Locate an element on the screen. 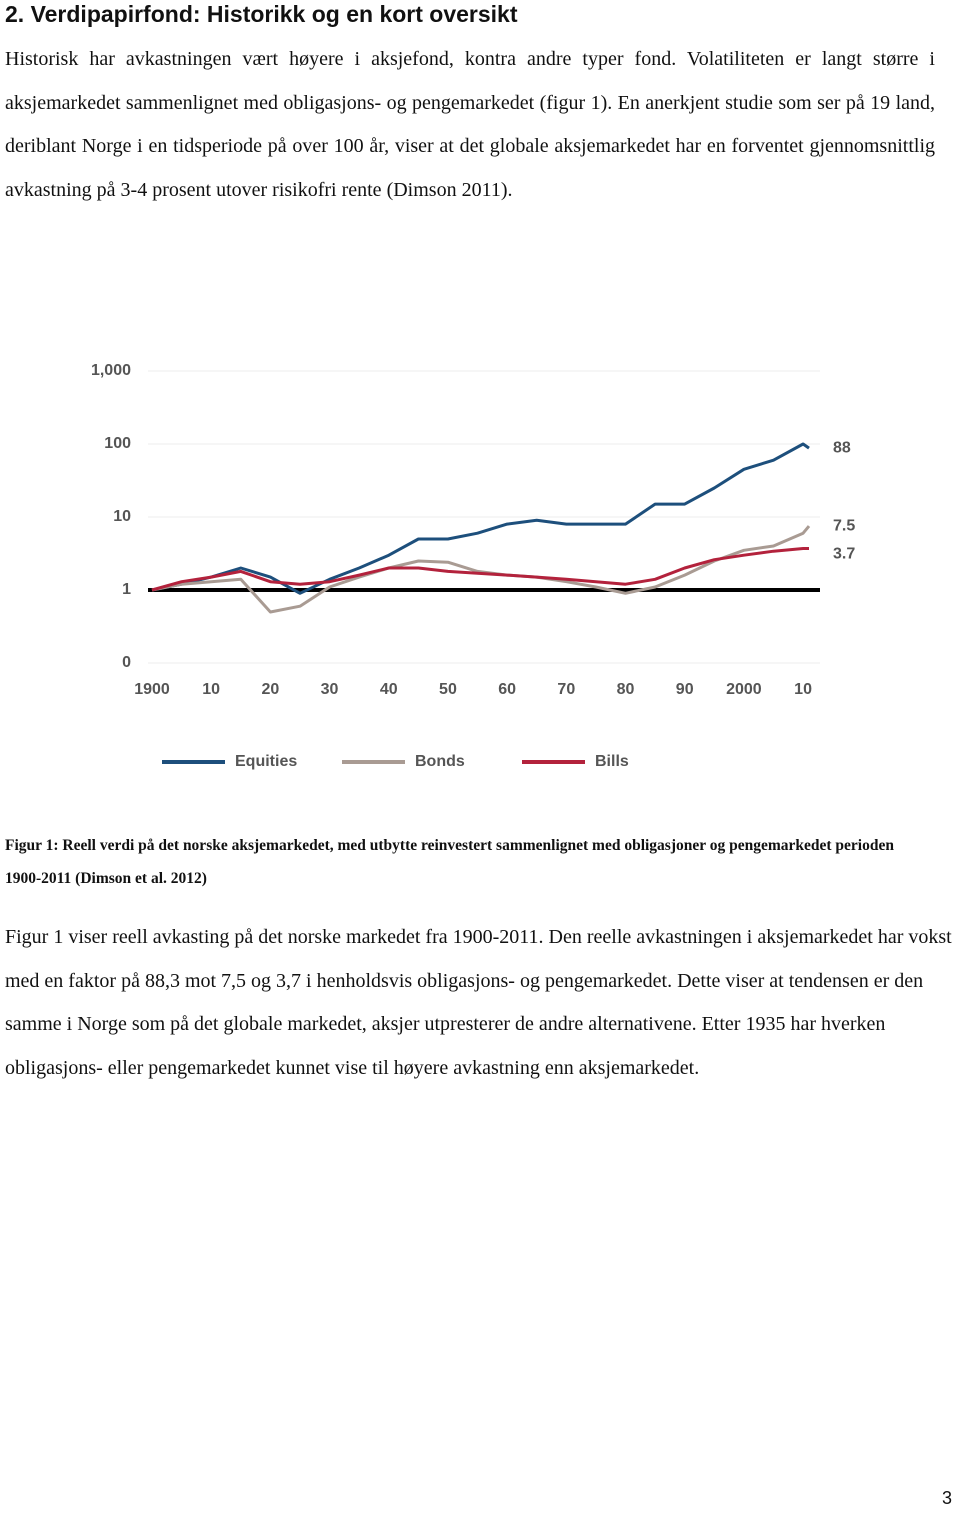  legend-label: Bonds is located at coordinates (440, 761).